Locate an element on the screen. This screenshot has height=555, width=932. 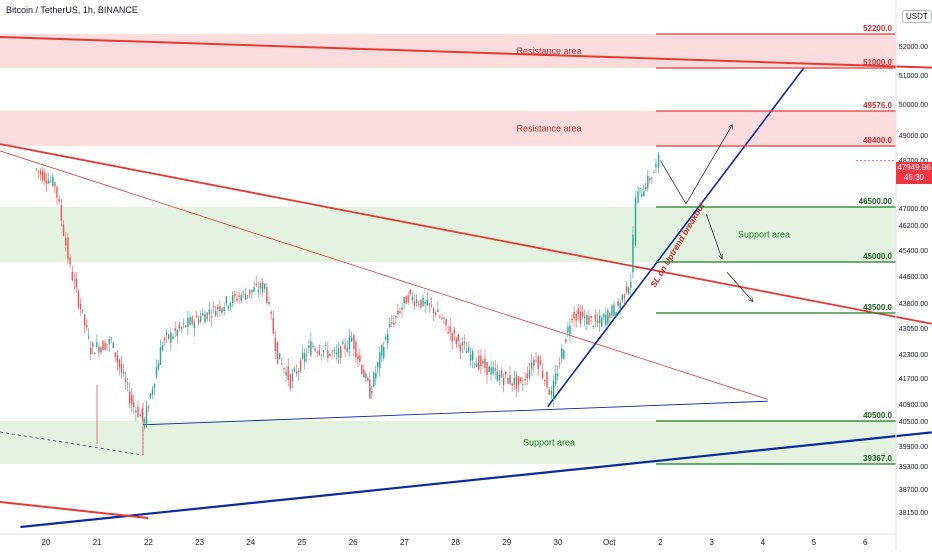
level-label: 49576.0 is located at coordinates (877, 105).